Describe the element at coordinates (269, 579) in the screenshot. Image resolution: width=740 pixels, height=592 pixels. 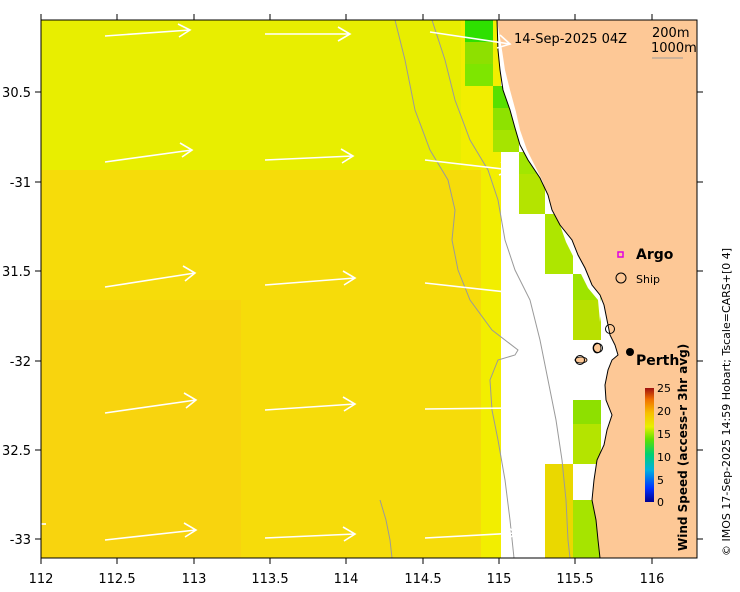
I see `x-tick-label: 113.5` at that location.